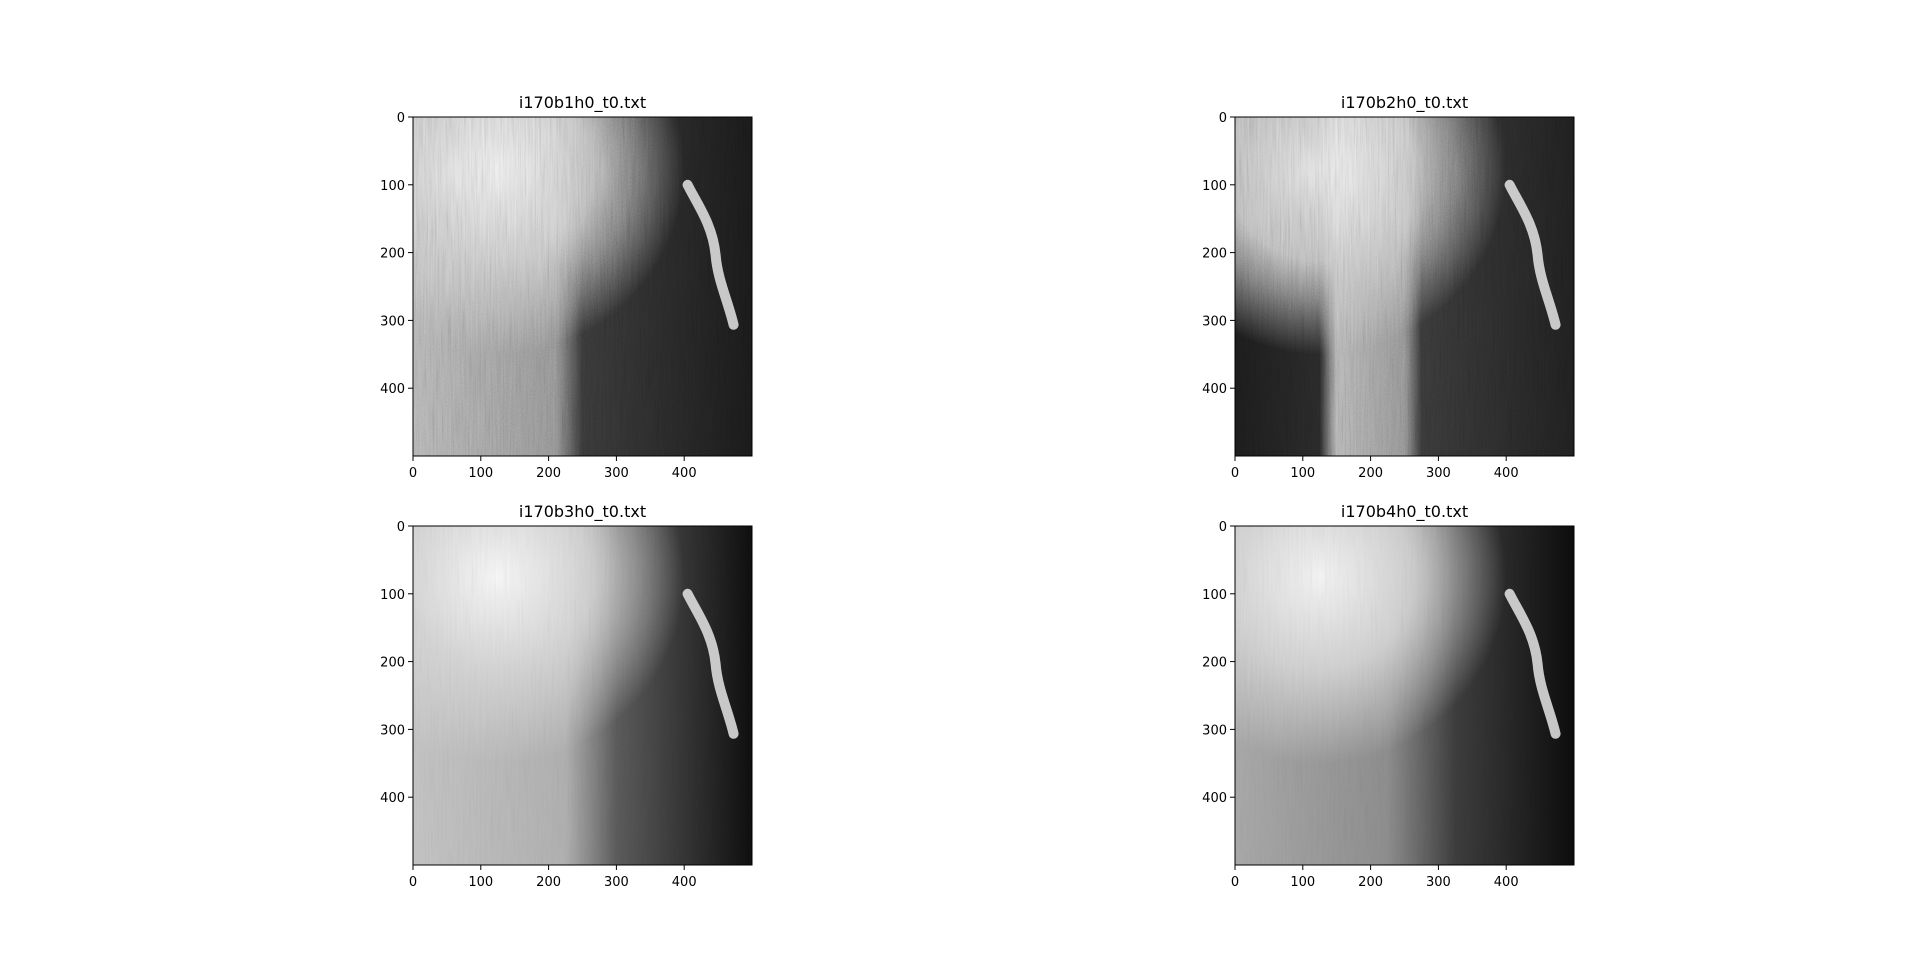 This screenshot has width=1920, height=963. What do you see at coordinates (582, 103) in the screenshot?
I see `subplot-title: i170b1h0_t0.txt` at bounding box center [582, 103].